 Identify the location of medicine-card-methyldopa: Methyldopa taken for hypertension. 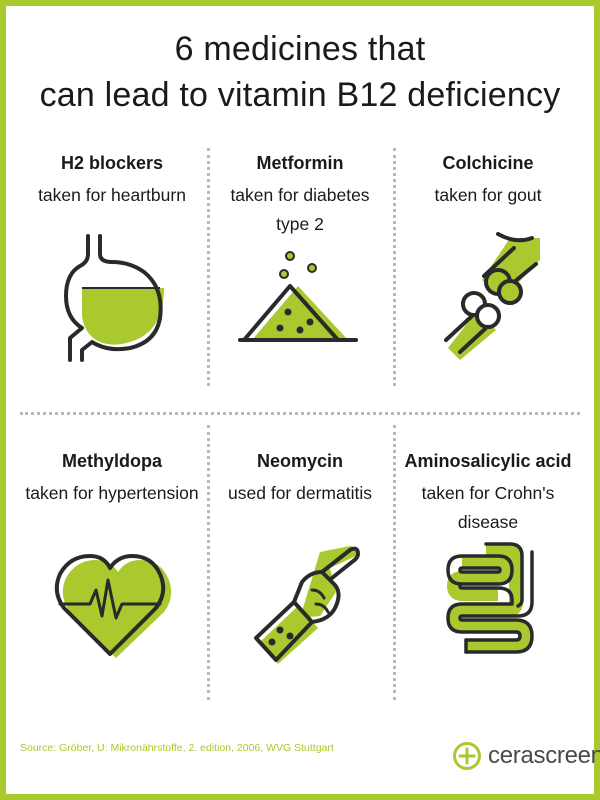
(112, 478).